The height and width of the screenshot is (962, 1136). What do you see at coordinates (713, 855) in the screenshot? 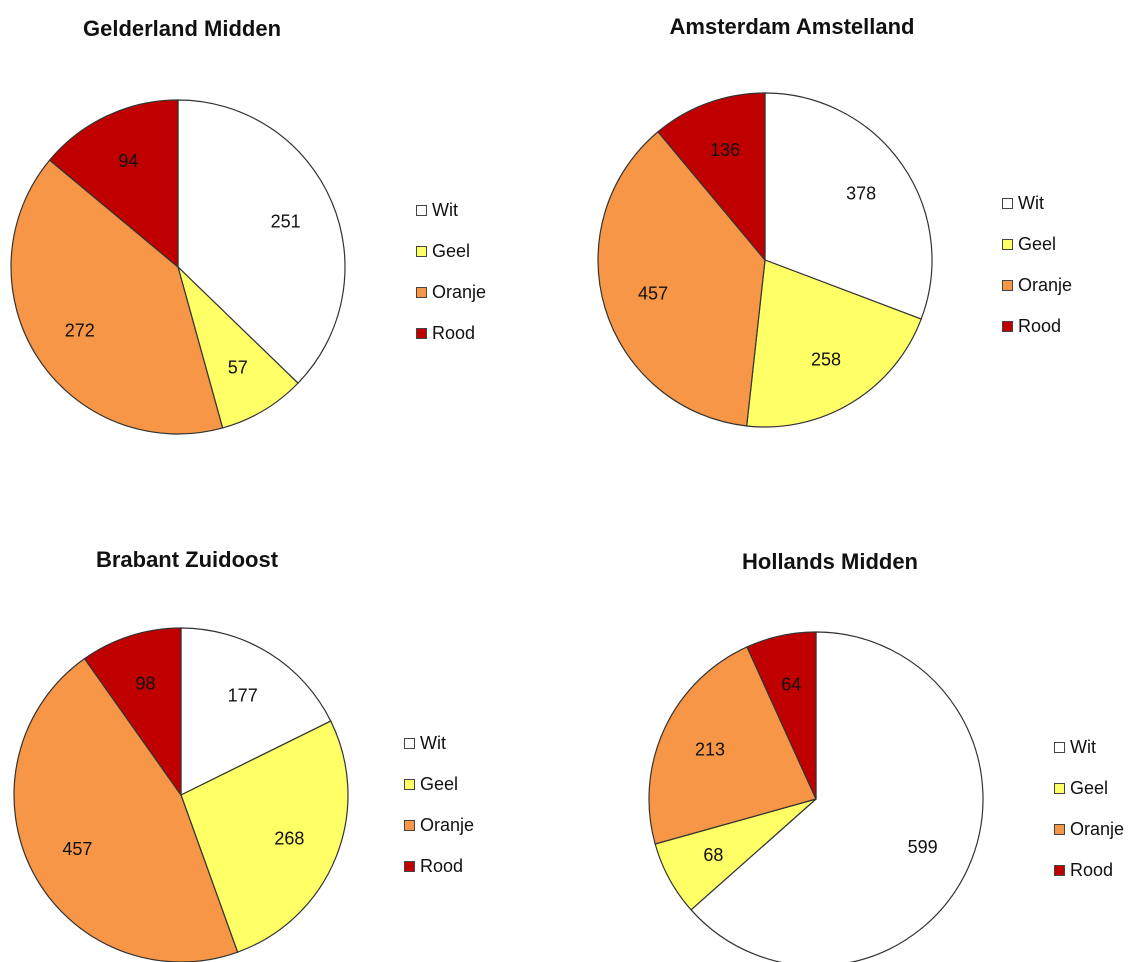
I see `data-label-geel: 68` at bounding box center [713, 855].